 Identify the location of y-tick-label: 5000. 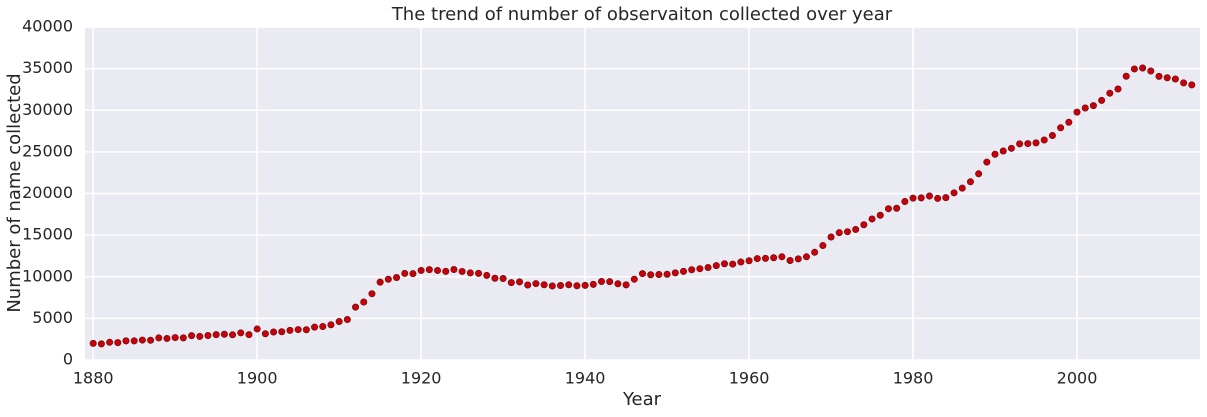
(52, 317).